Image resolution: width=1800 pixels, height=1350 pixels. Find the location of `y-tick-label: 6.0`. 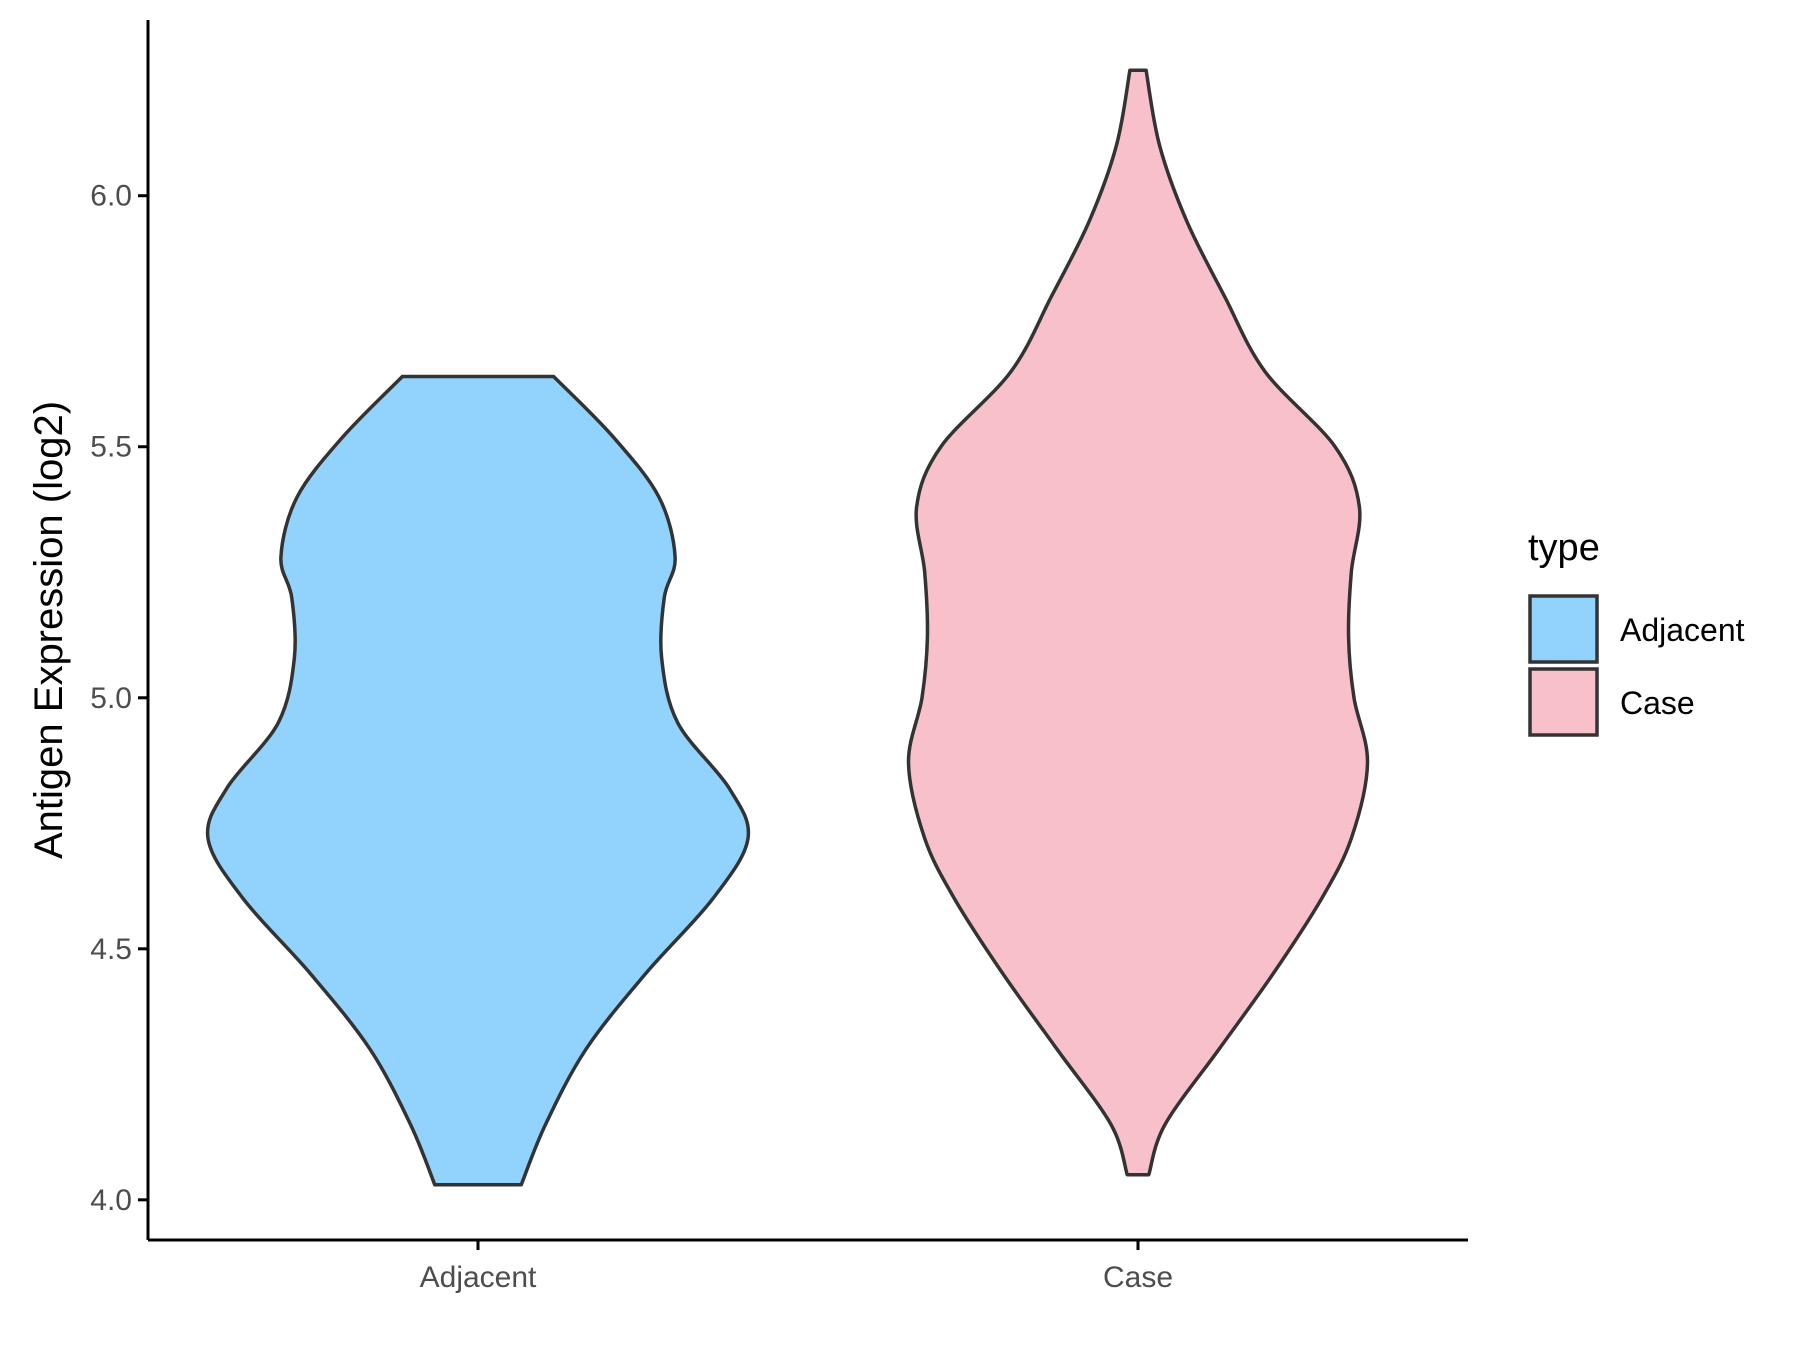

y-tick-label: 6.0 is located at coordinates (111, 196).